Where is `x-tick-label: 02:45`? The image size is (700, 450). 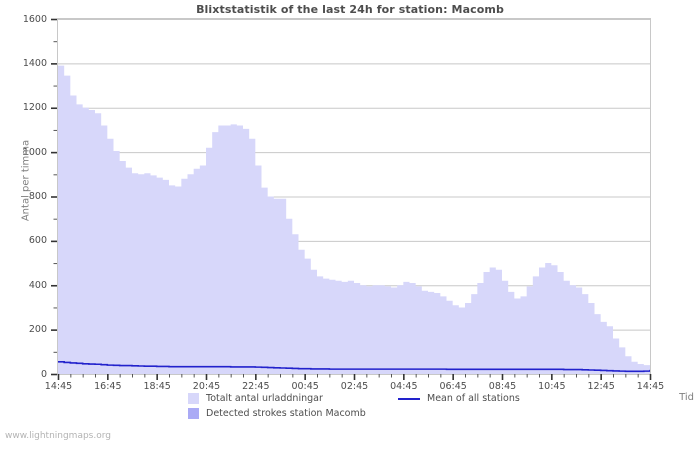
x-tick-label: 02:45 is located at coordinates (354, 386).